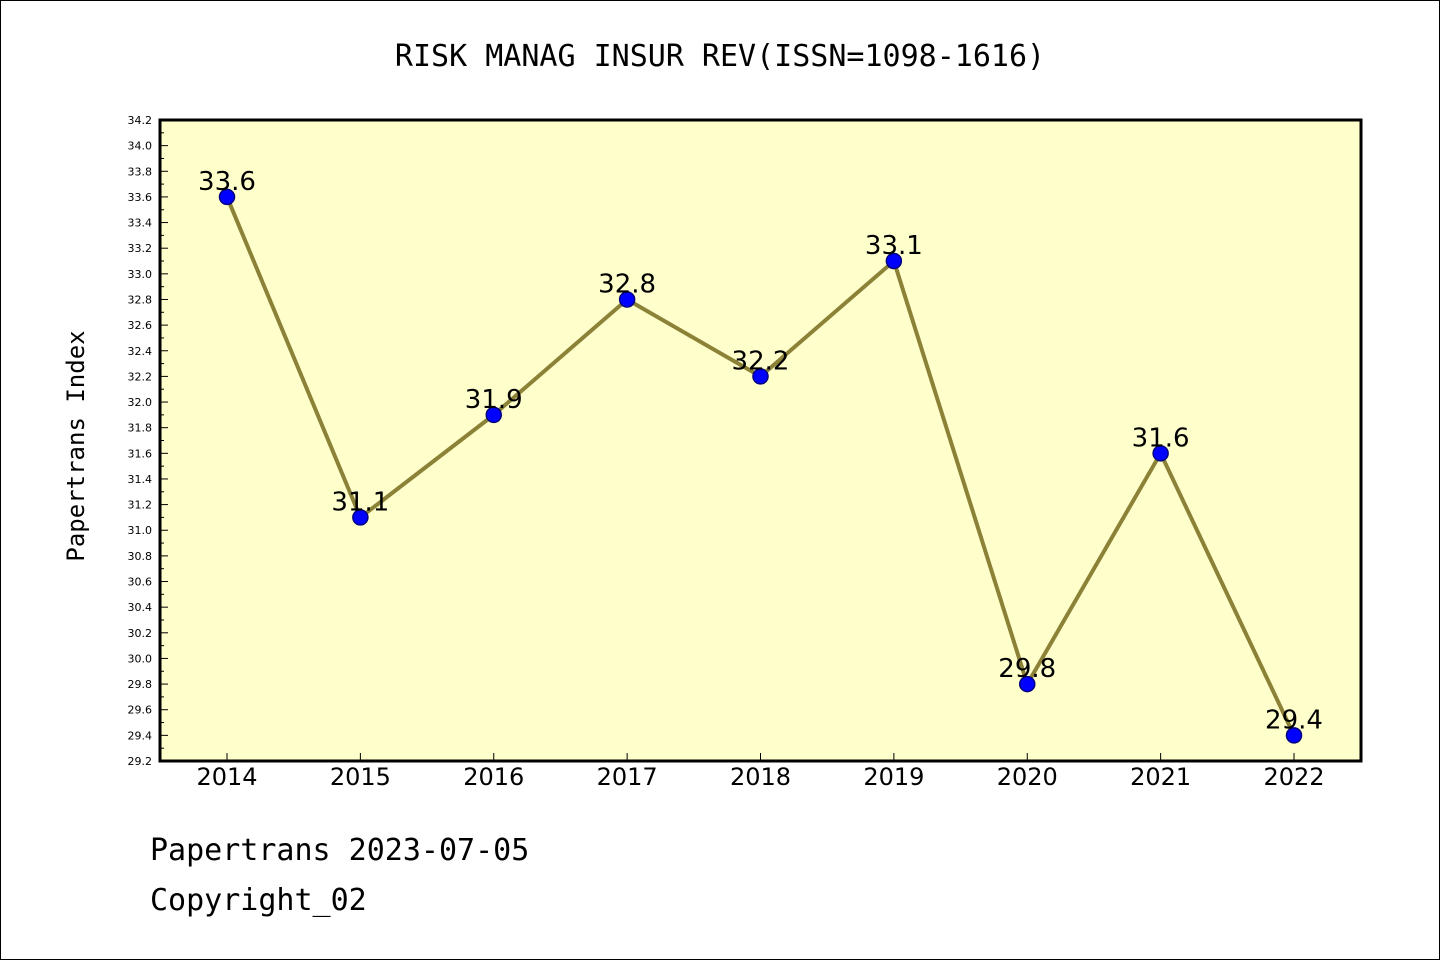  I want to click on y-tick-label: 29.2, so click(140, 761).